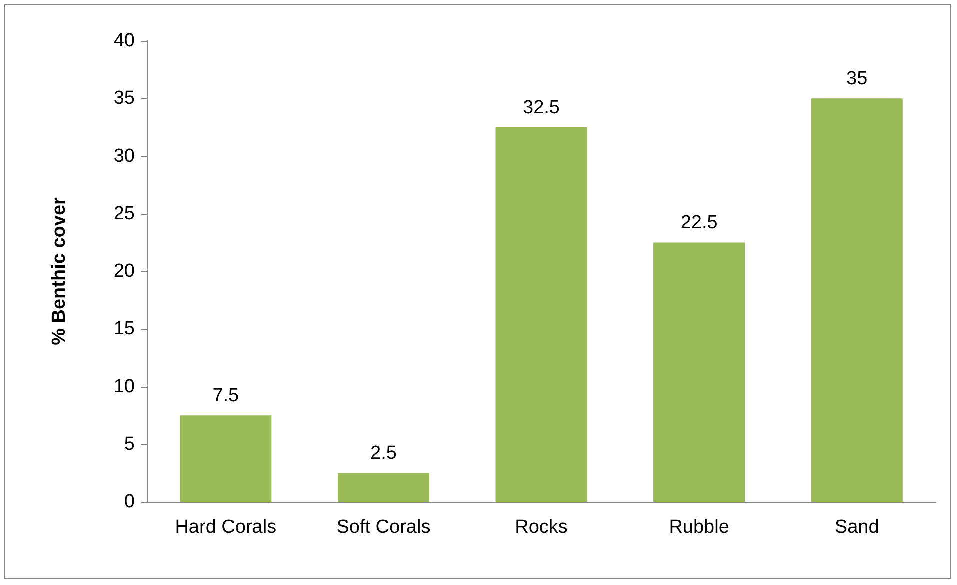 The height and width of the screenshot is (585, 957). I want to click on y-tick-label: 0, so click(129, 502).